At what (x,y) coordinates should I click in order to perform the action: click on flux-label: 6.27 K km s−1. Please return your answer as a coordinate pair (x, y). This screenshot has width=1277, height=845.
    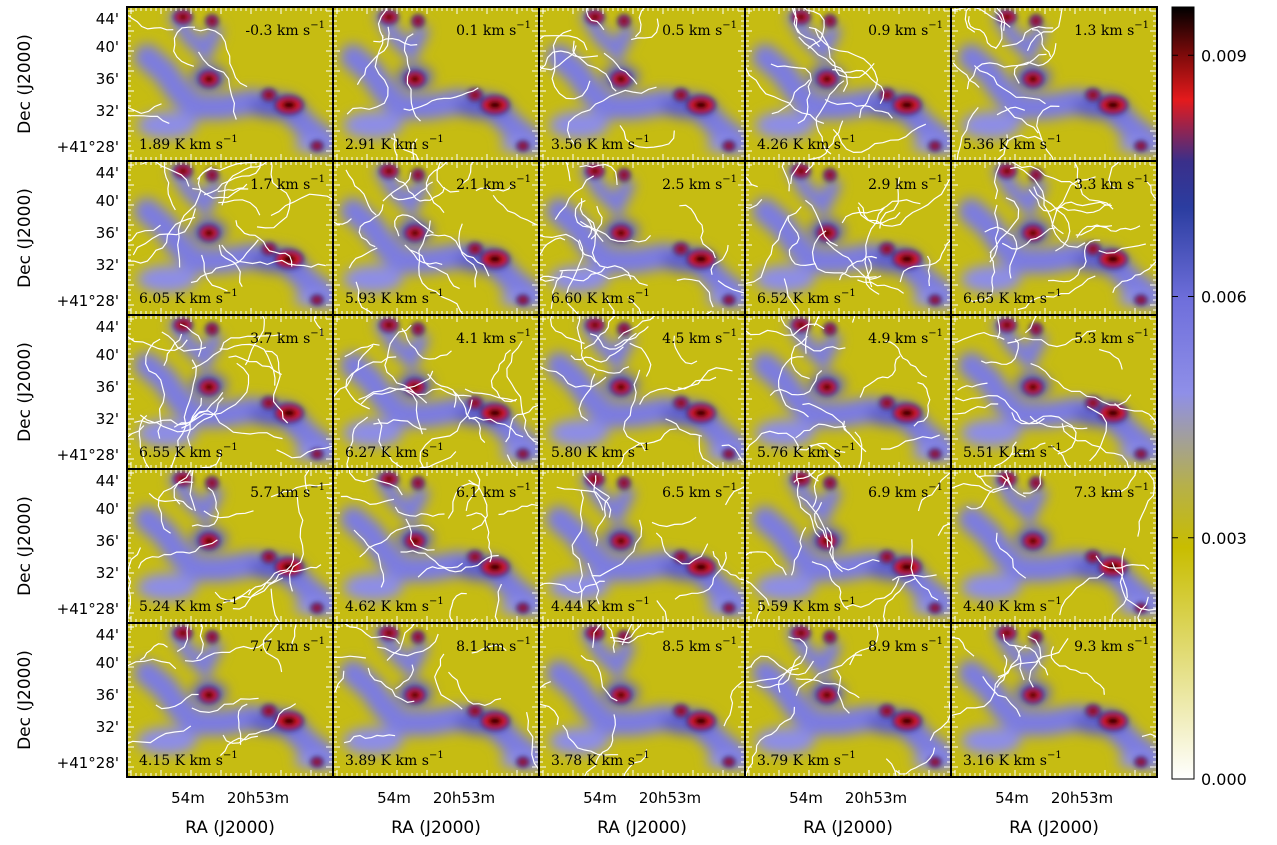
    Looking at the image, I should click on (394, 451).